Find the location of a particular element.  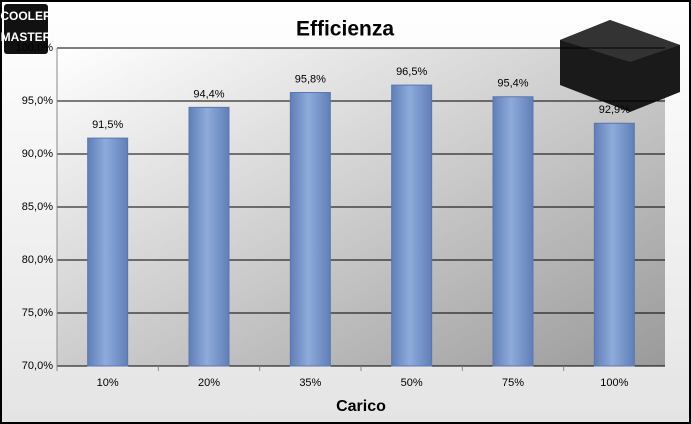

y-tick-label: 80,0% is located at coordinates (37, 260).